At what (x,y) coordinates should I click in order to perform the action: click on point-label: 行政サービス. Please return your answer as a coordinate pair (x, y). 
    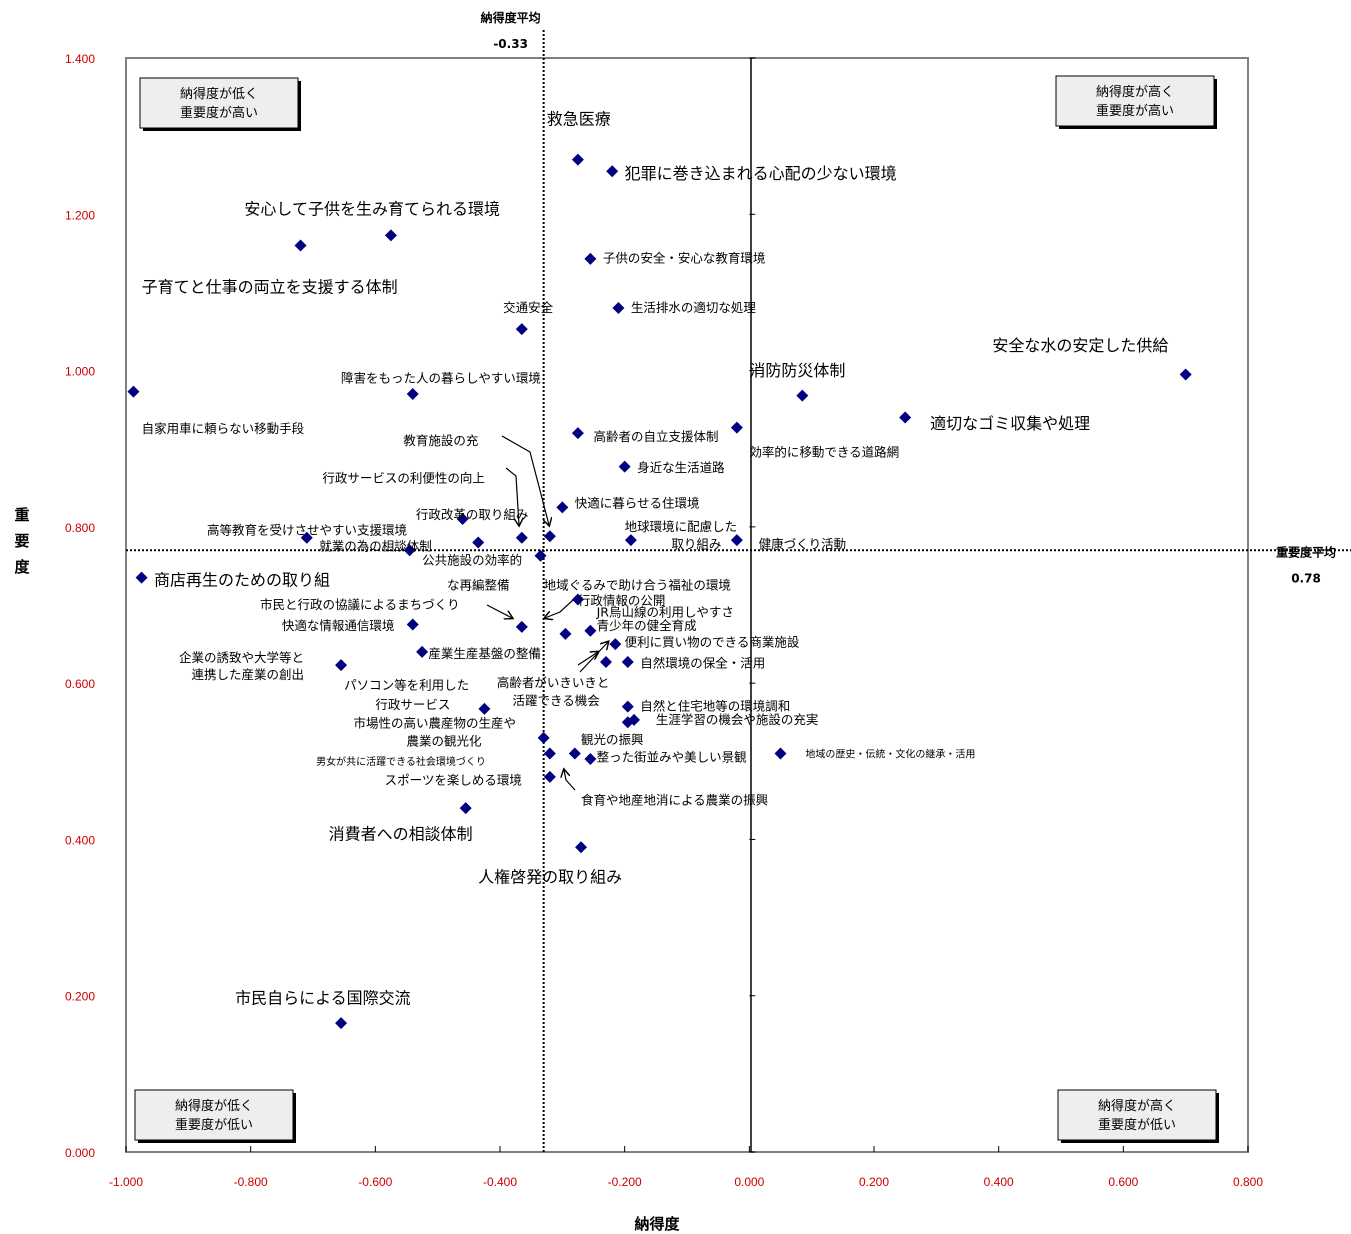
    Looking at the image, I should click on (412, 704).